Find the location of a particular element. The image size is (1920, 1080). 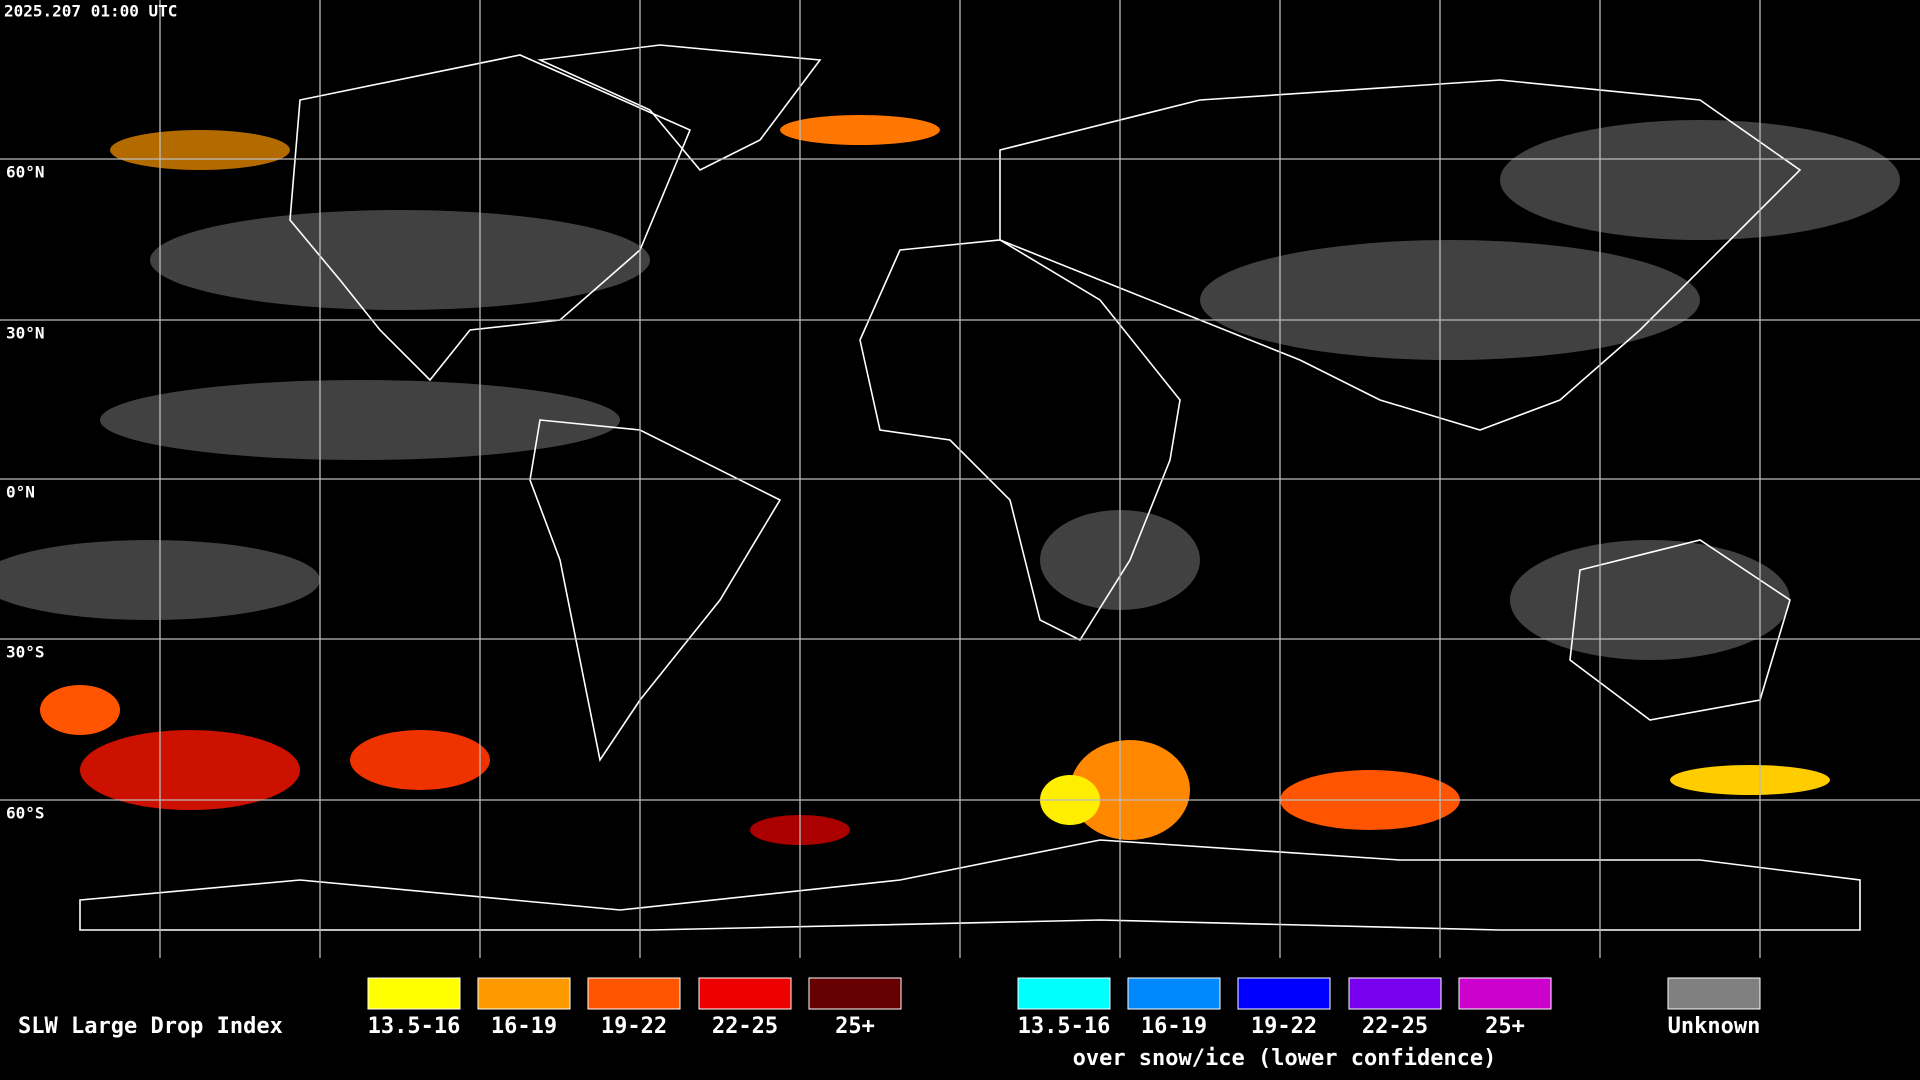

lat-label: 30°S is located at coordinates (25, 652).